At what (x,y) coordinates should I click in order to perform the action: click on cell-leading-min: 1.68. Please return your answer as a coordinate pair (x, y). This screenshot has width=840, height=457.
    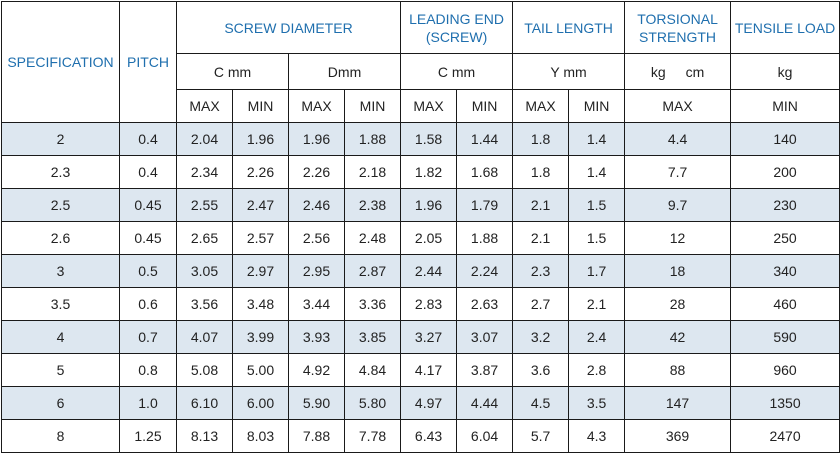
    Looking at the image, I should click on (485, 172).